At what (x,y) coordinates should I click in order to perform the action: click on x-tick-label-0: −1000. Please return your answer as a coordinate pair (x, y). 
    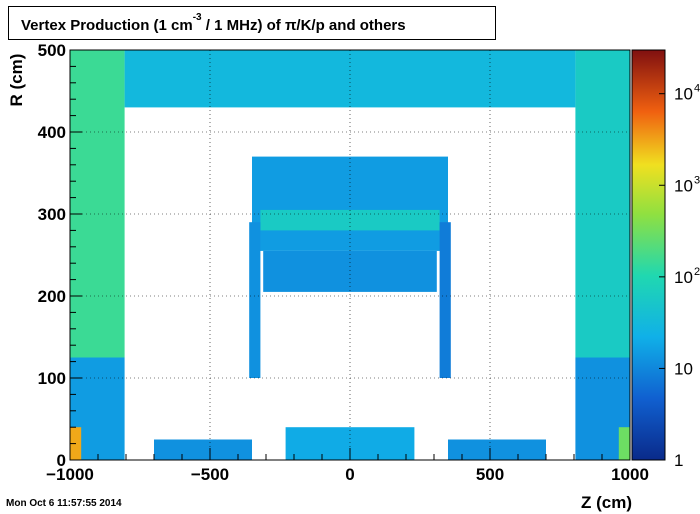
    Looking at the image, I should click on (70, 474).